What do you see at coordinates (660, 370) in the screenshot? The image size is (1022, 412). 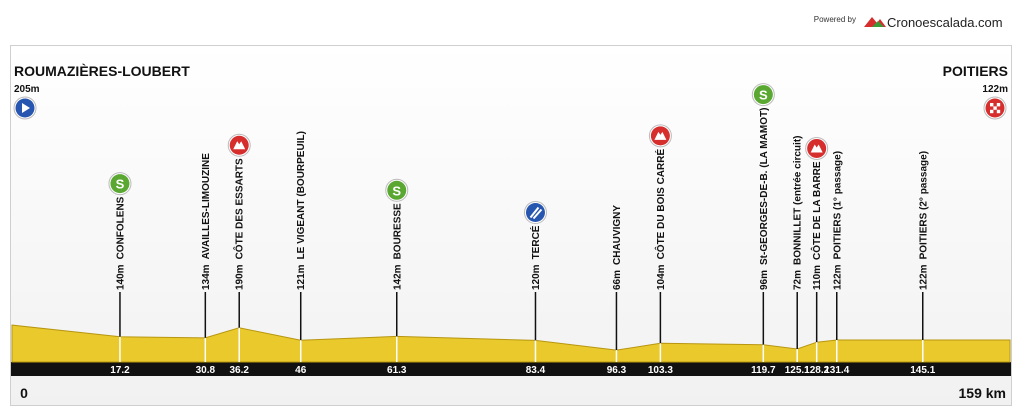 I see `km-label: 103.3` at bounding box center [660, 370].